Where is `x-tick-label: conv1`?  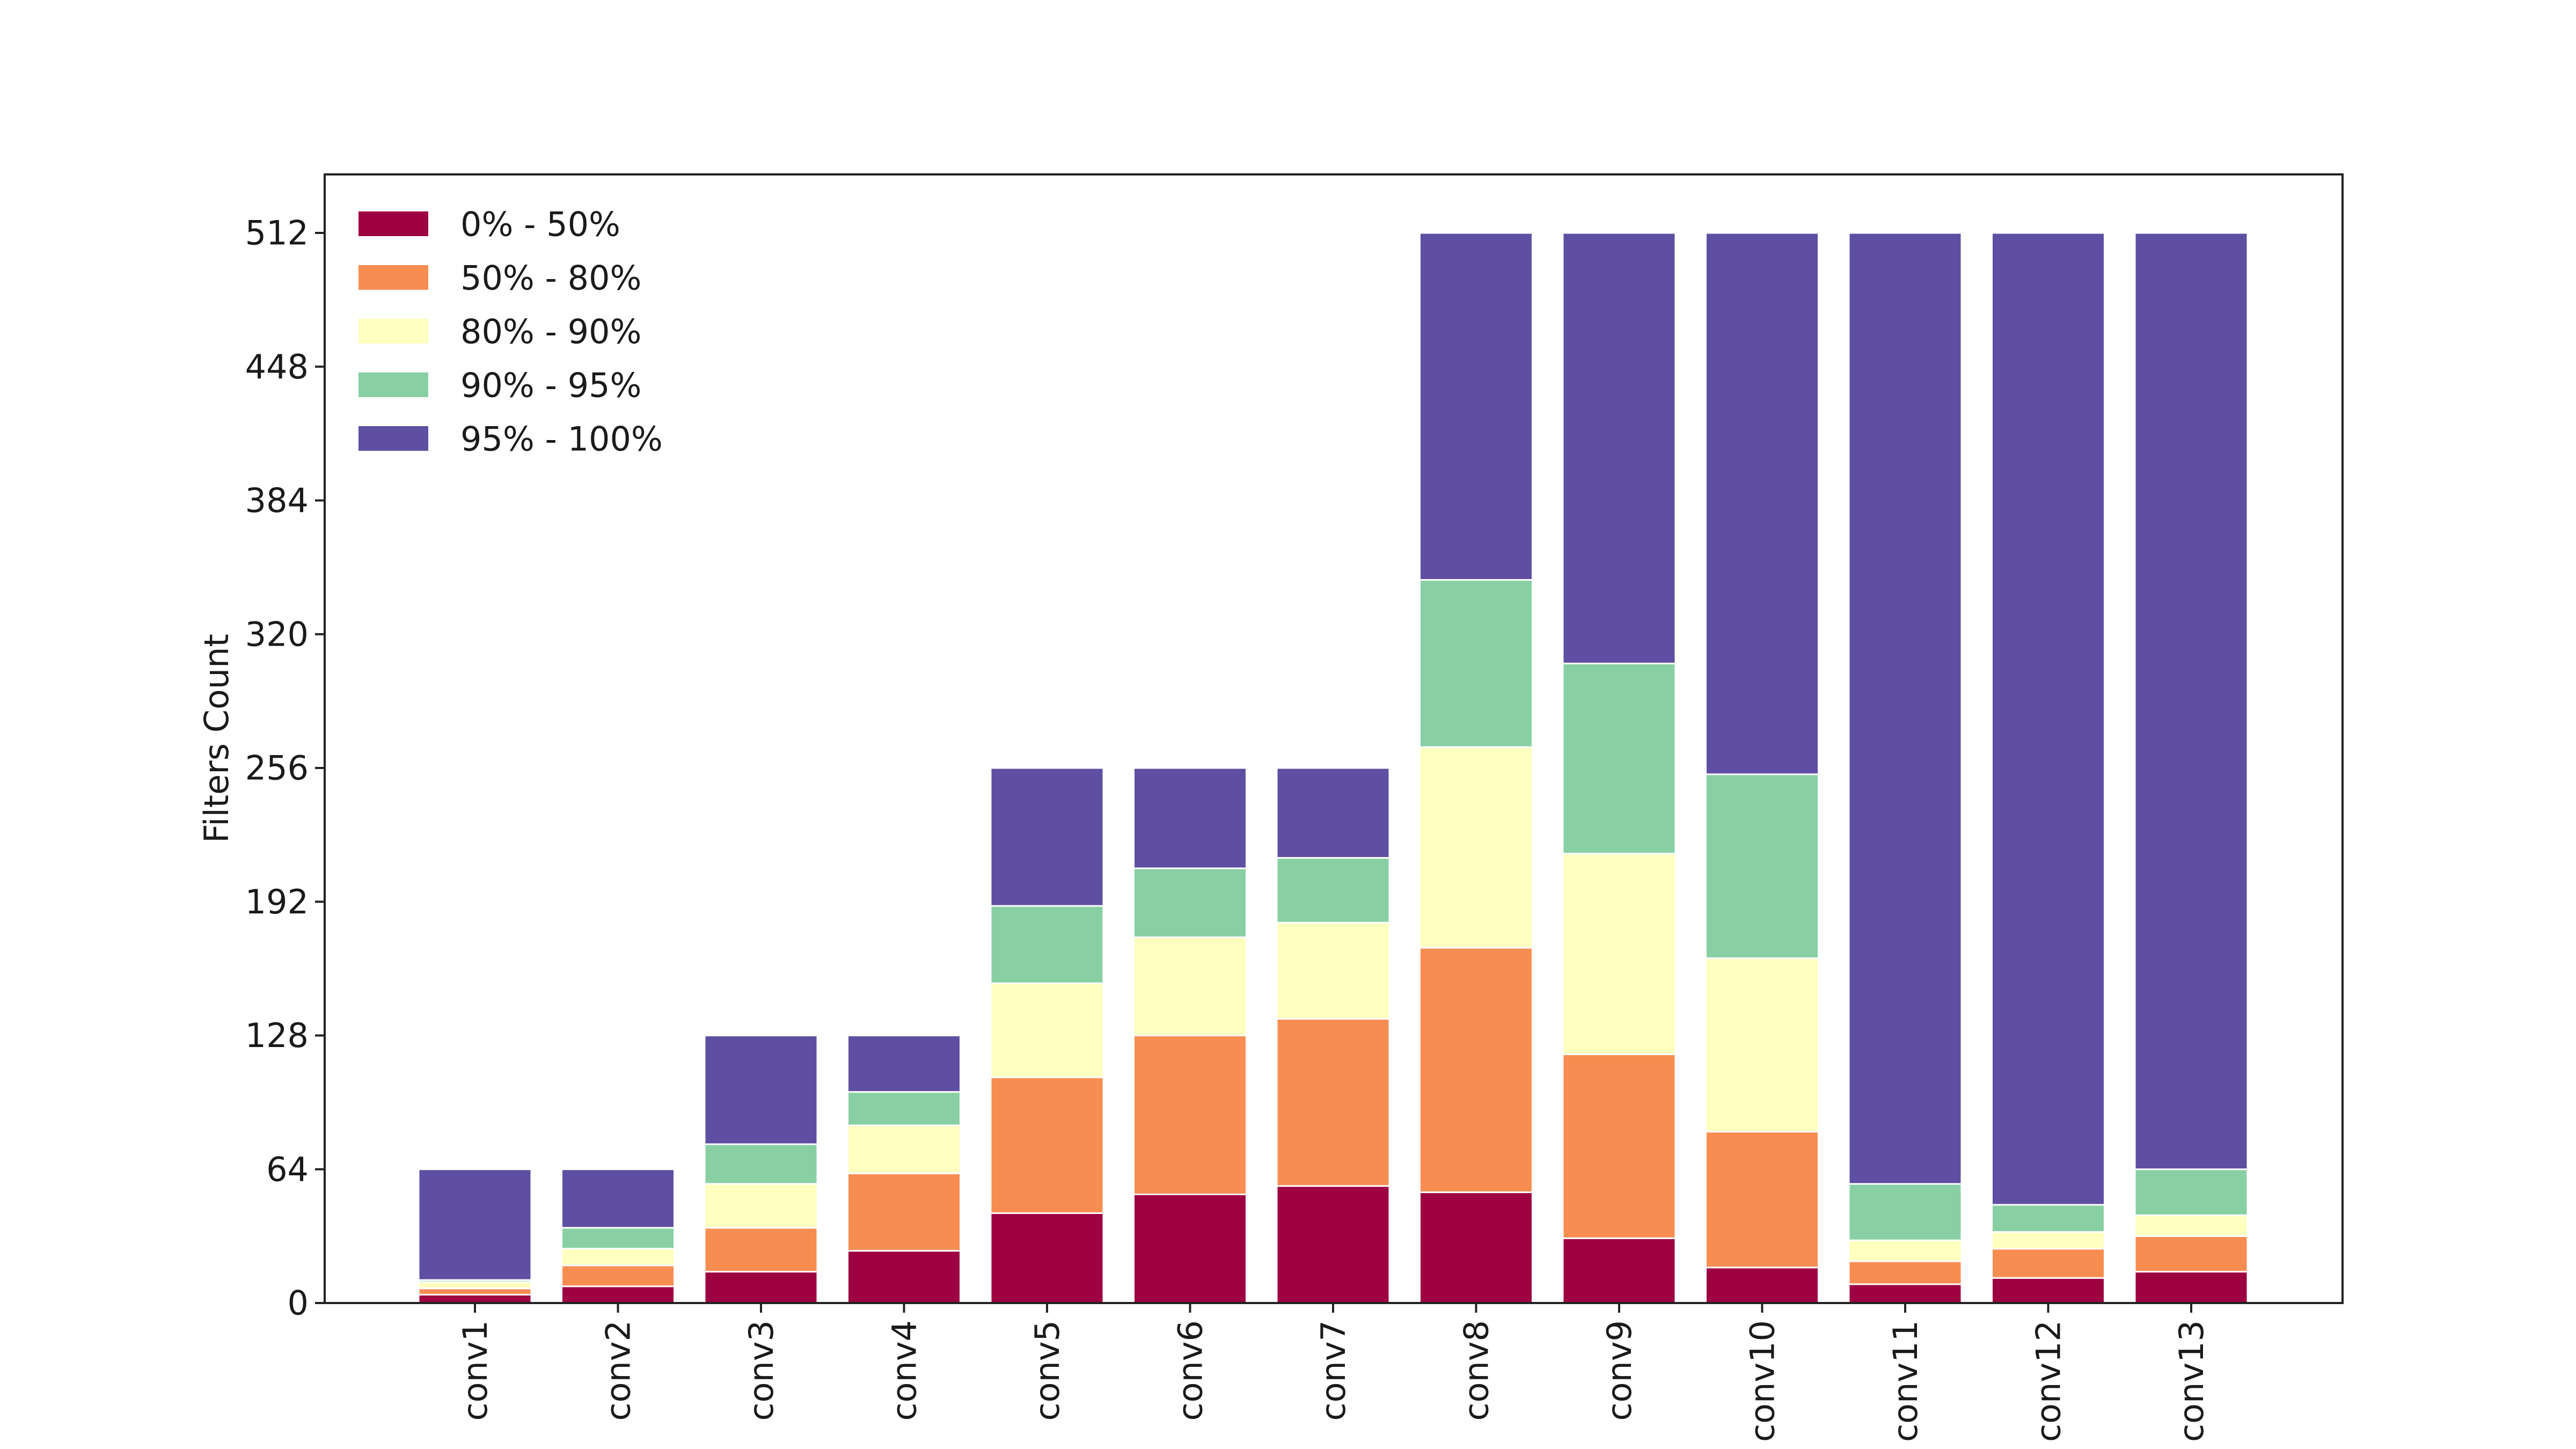 x-tick-label: conv1 is located at coordinates (475, 1370).